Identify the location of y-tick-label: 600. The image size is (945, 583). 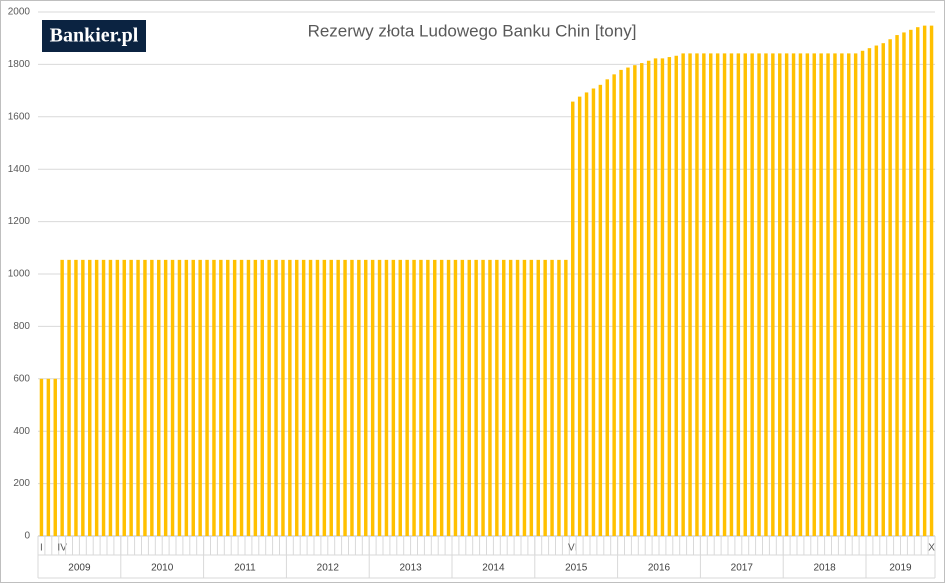
(21, 378).